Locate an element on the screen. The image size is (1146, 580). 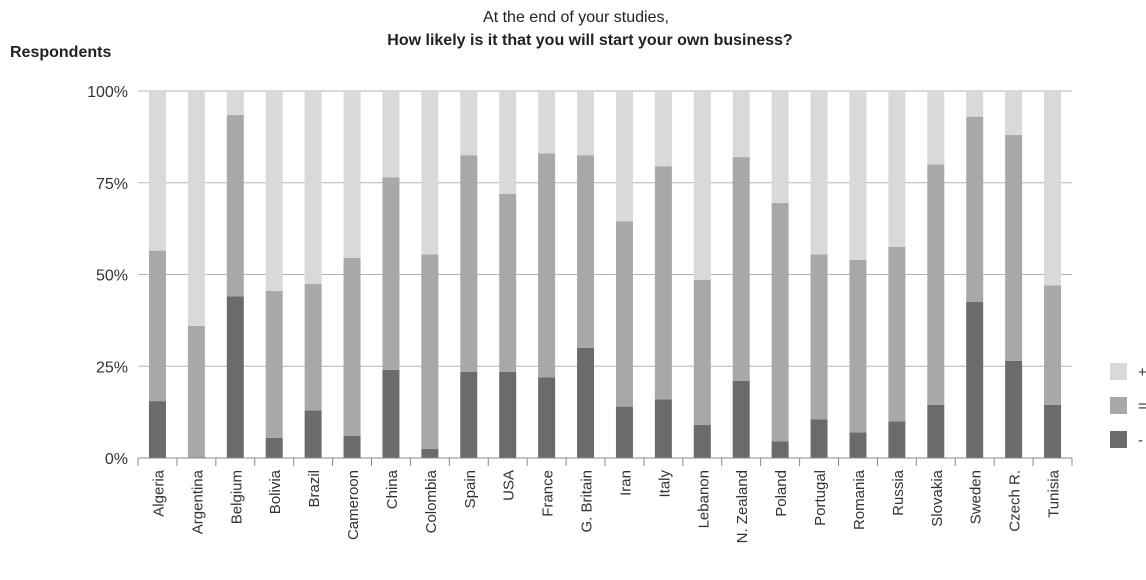
x-tick-label: China is located at coordinates (392, 489).